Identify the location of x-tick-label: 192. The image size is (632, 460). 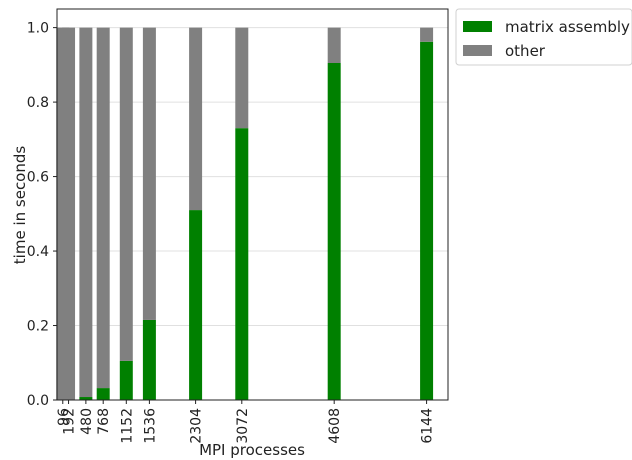
(70, 421).